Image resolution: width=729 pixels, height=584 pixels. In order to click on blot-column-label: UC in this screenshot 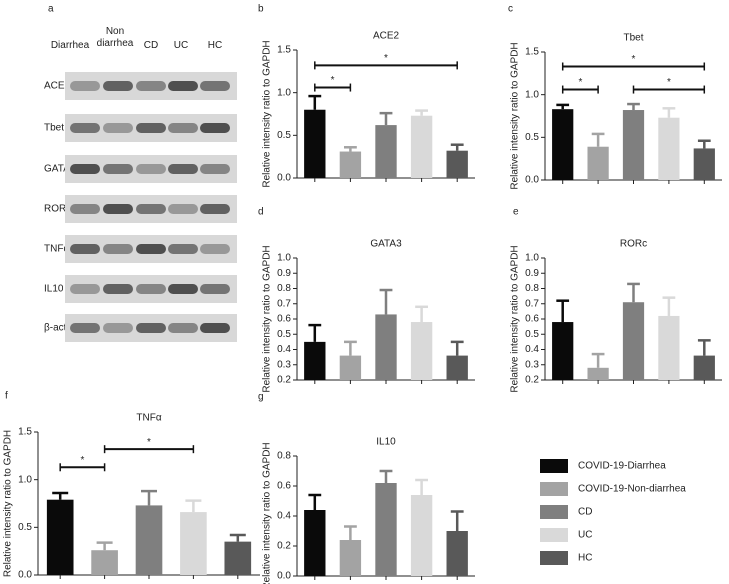, I will do `click(181, 45)`.